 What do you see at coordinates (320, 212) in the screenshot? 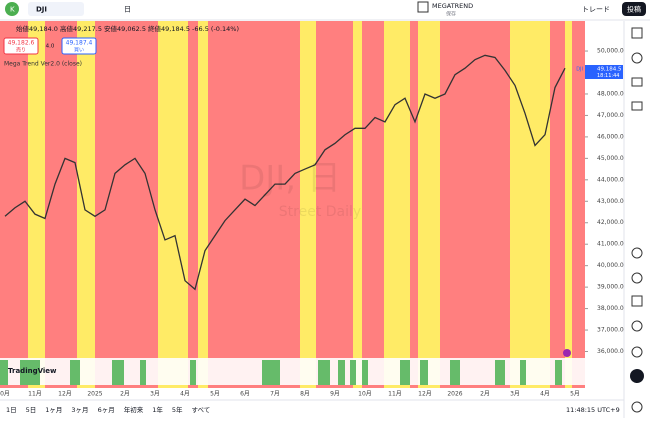
I see `watermark-subtitle: Street Daily` at bounding box center [320, 212].